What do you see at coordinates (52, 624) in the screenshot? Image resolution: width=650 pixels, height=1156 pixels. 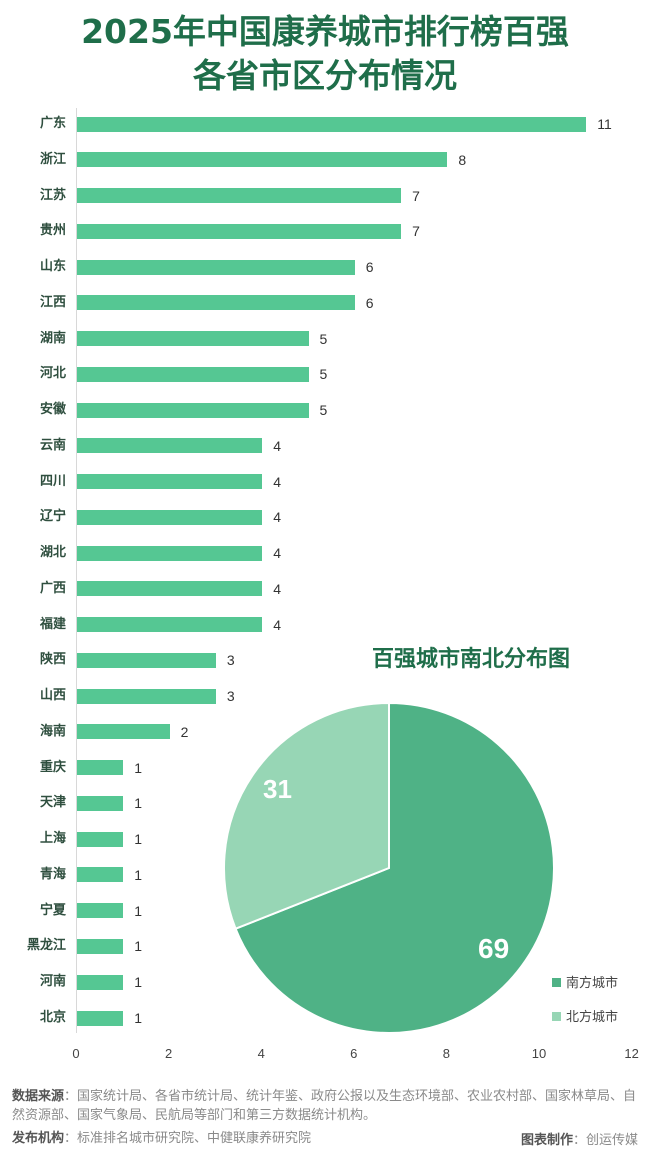 I see `category-label: 福建` at bounding box center [52, 624].